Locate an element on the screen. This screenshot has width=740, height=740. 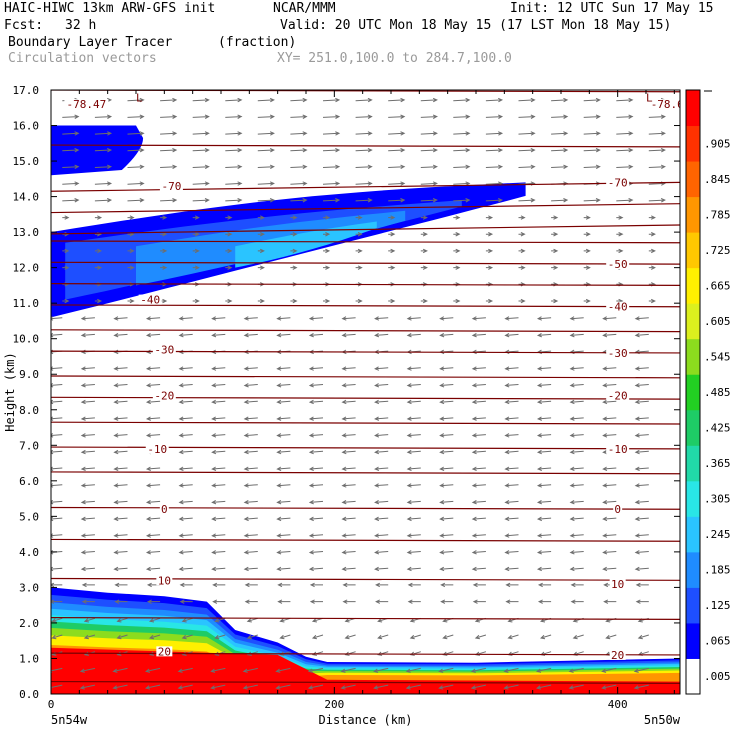
y-tick-label: 5.0 is located at coordinates (29, 516).